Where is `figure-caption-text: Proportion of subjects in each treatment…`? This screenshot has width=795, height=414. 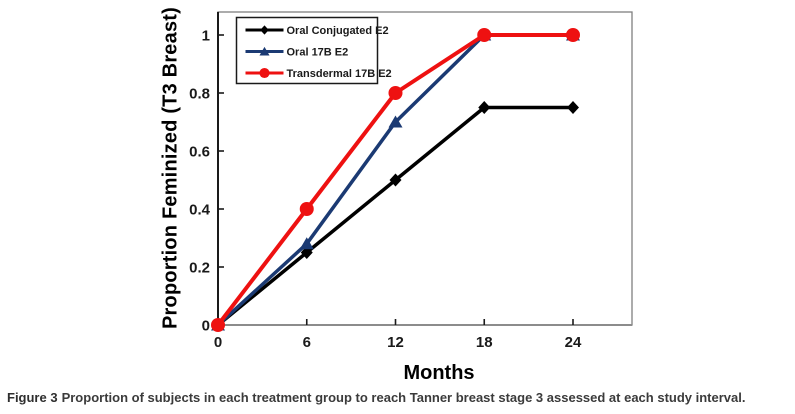
figure-caption-text: Proportion of subjects in each treatment… is located at coordinates (403, 397).